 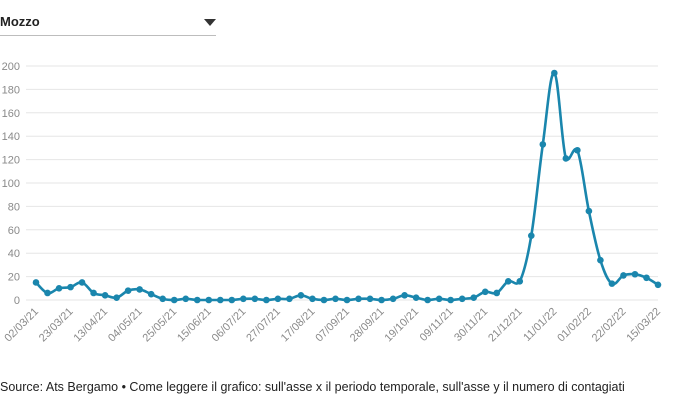 I want to click on x-tick-label: 23/03/21, so click(x=56, y=325).